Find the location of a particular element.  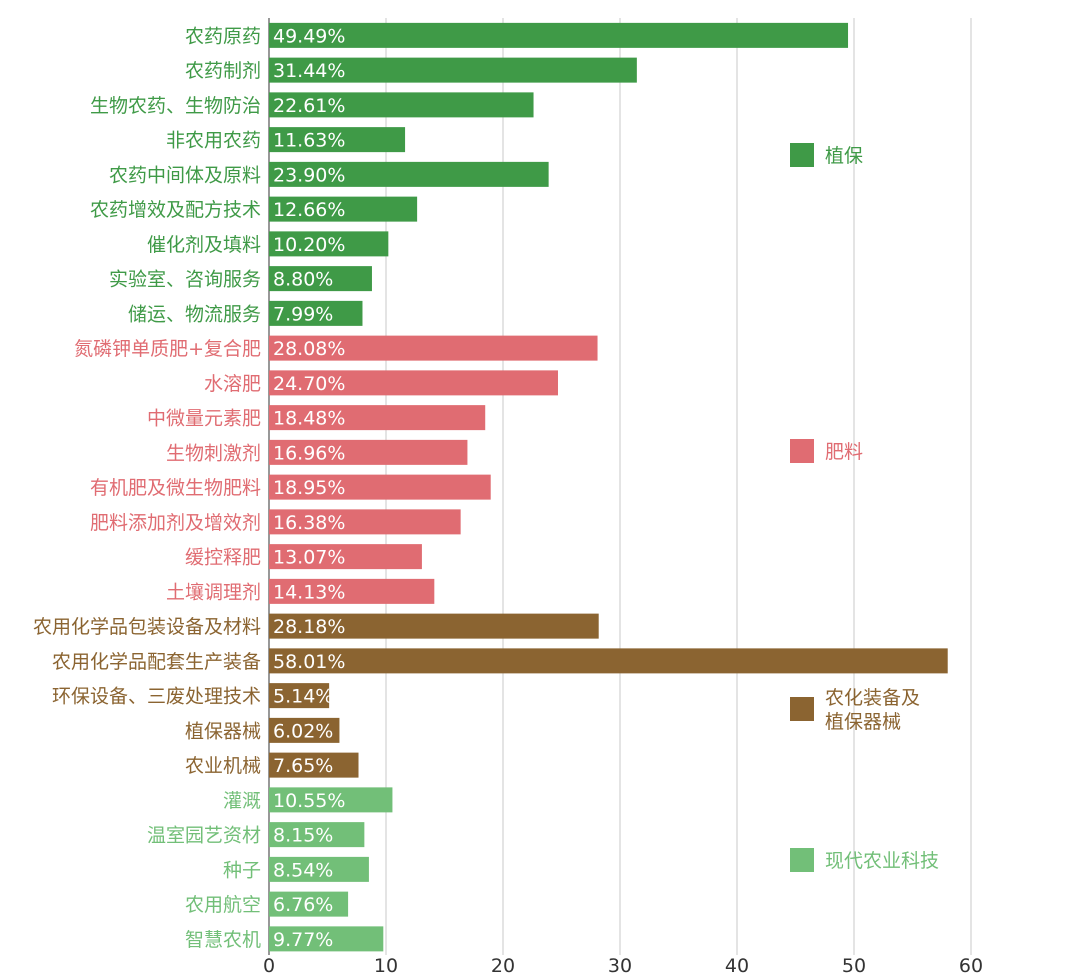

category-label: 农用化学品配套生产装备 is located at coordinates (156, 662).